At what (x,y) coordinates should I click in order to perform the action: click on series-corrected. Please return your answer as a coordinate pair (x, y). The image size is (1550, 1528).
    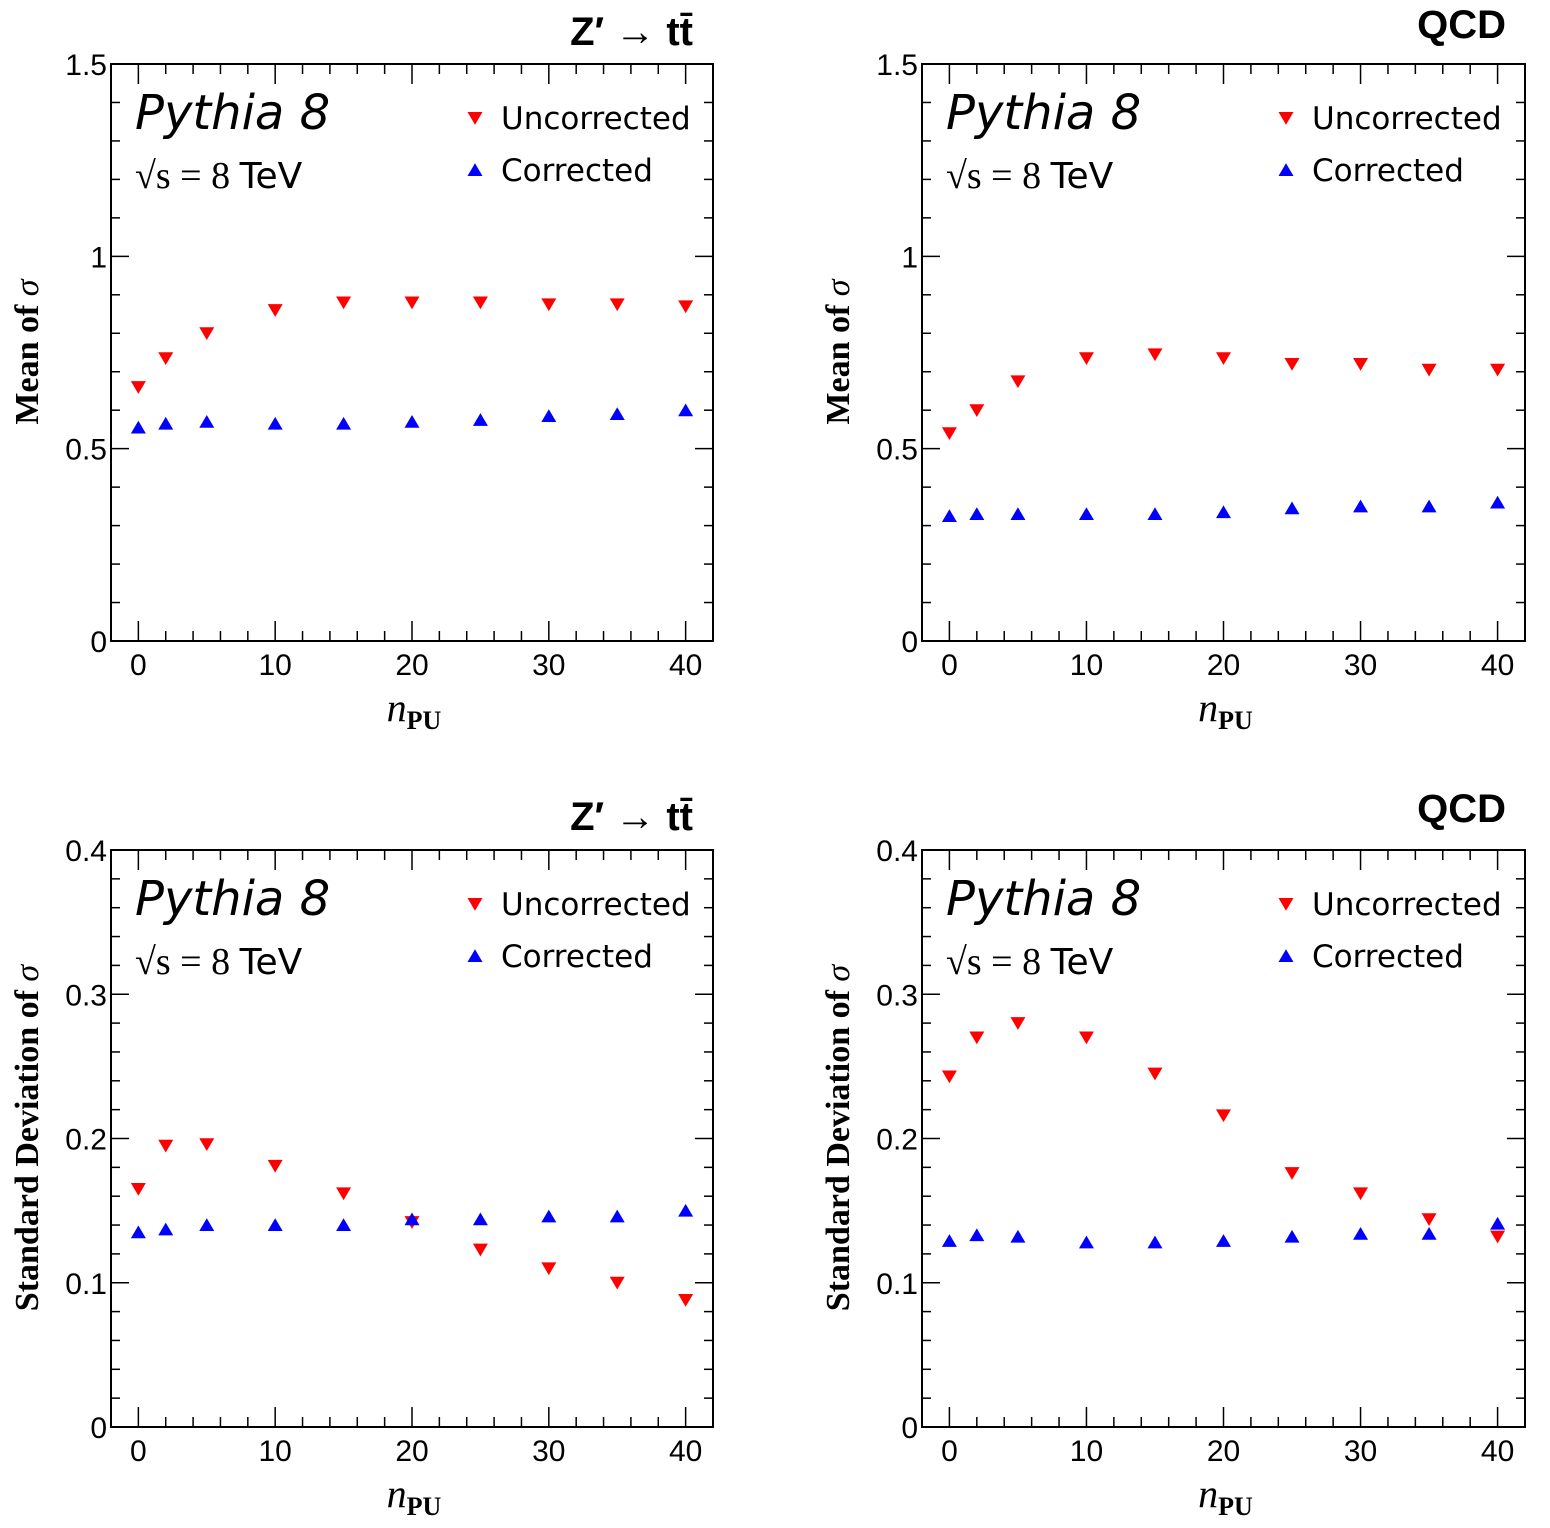
    Looking at the image, I should click on (412, 418).